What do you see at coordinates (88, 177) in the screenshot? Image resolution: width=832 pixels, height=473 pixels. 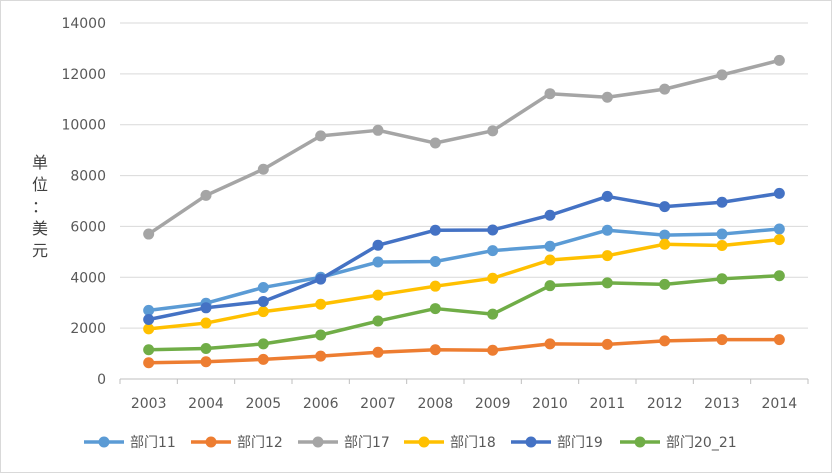 I see `y-tick-label: 8000` at bounding box center [88, 177].